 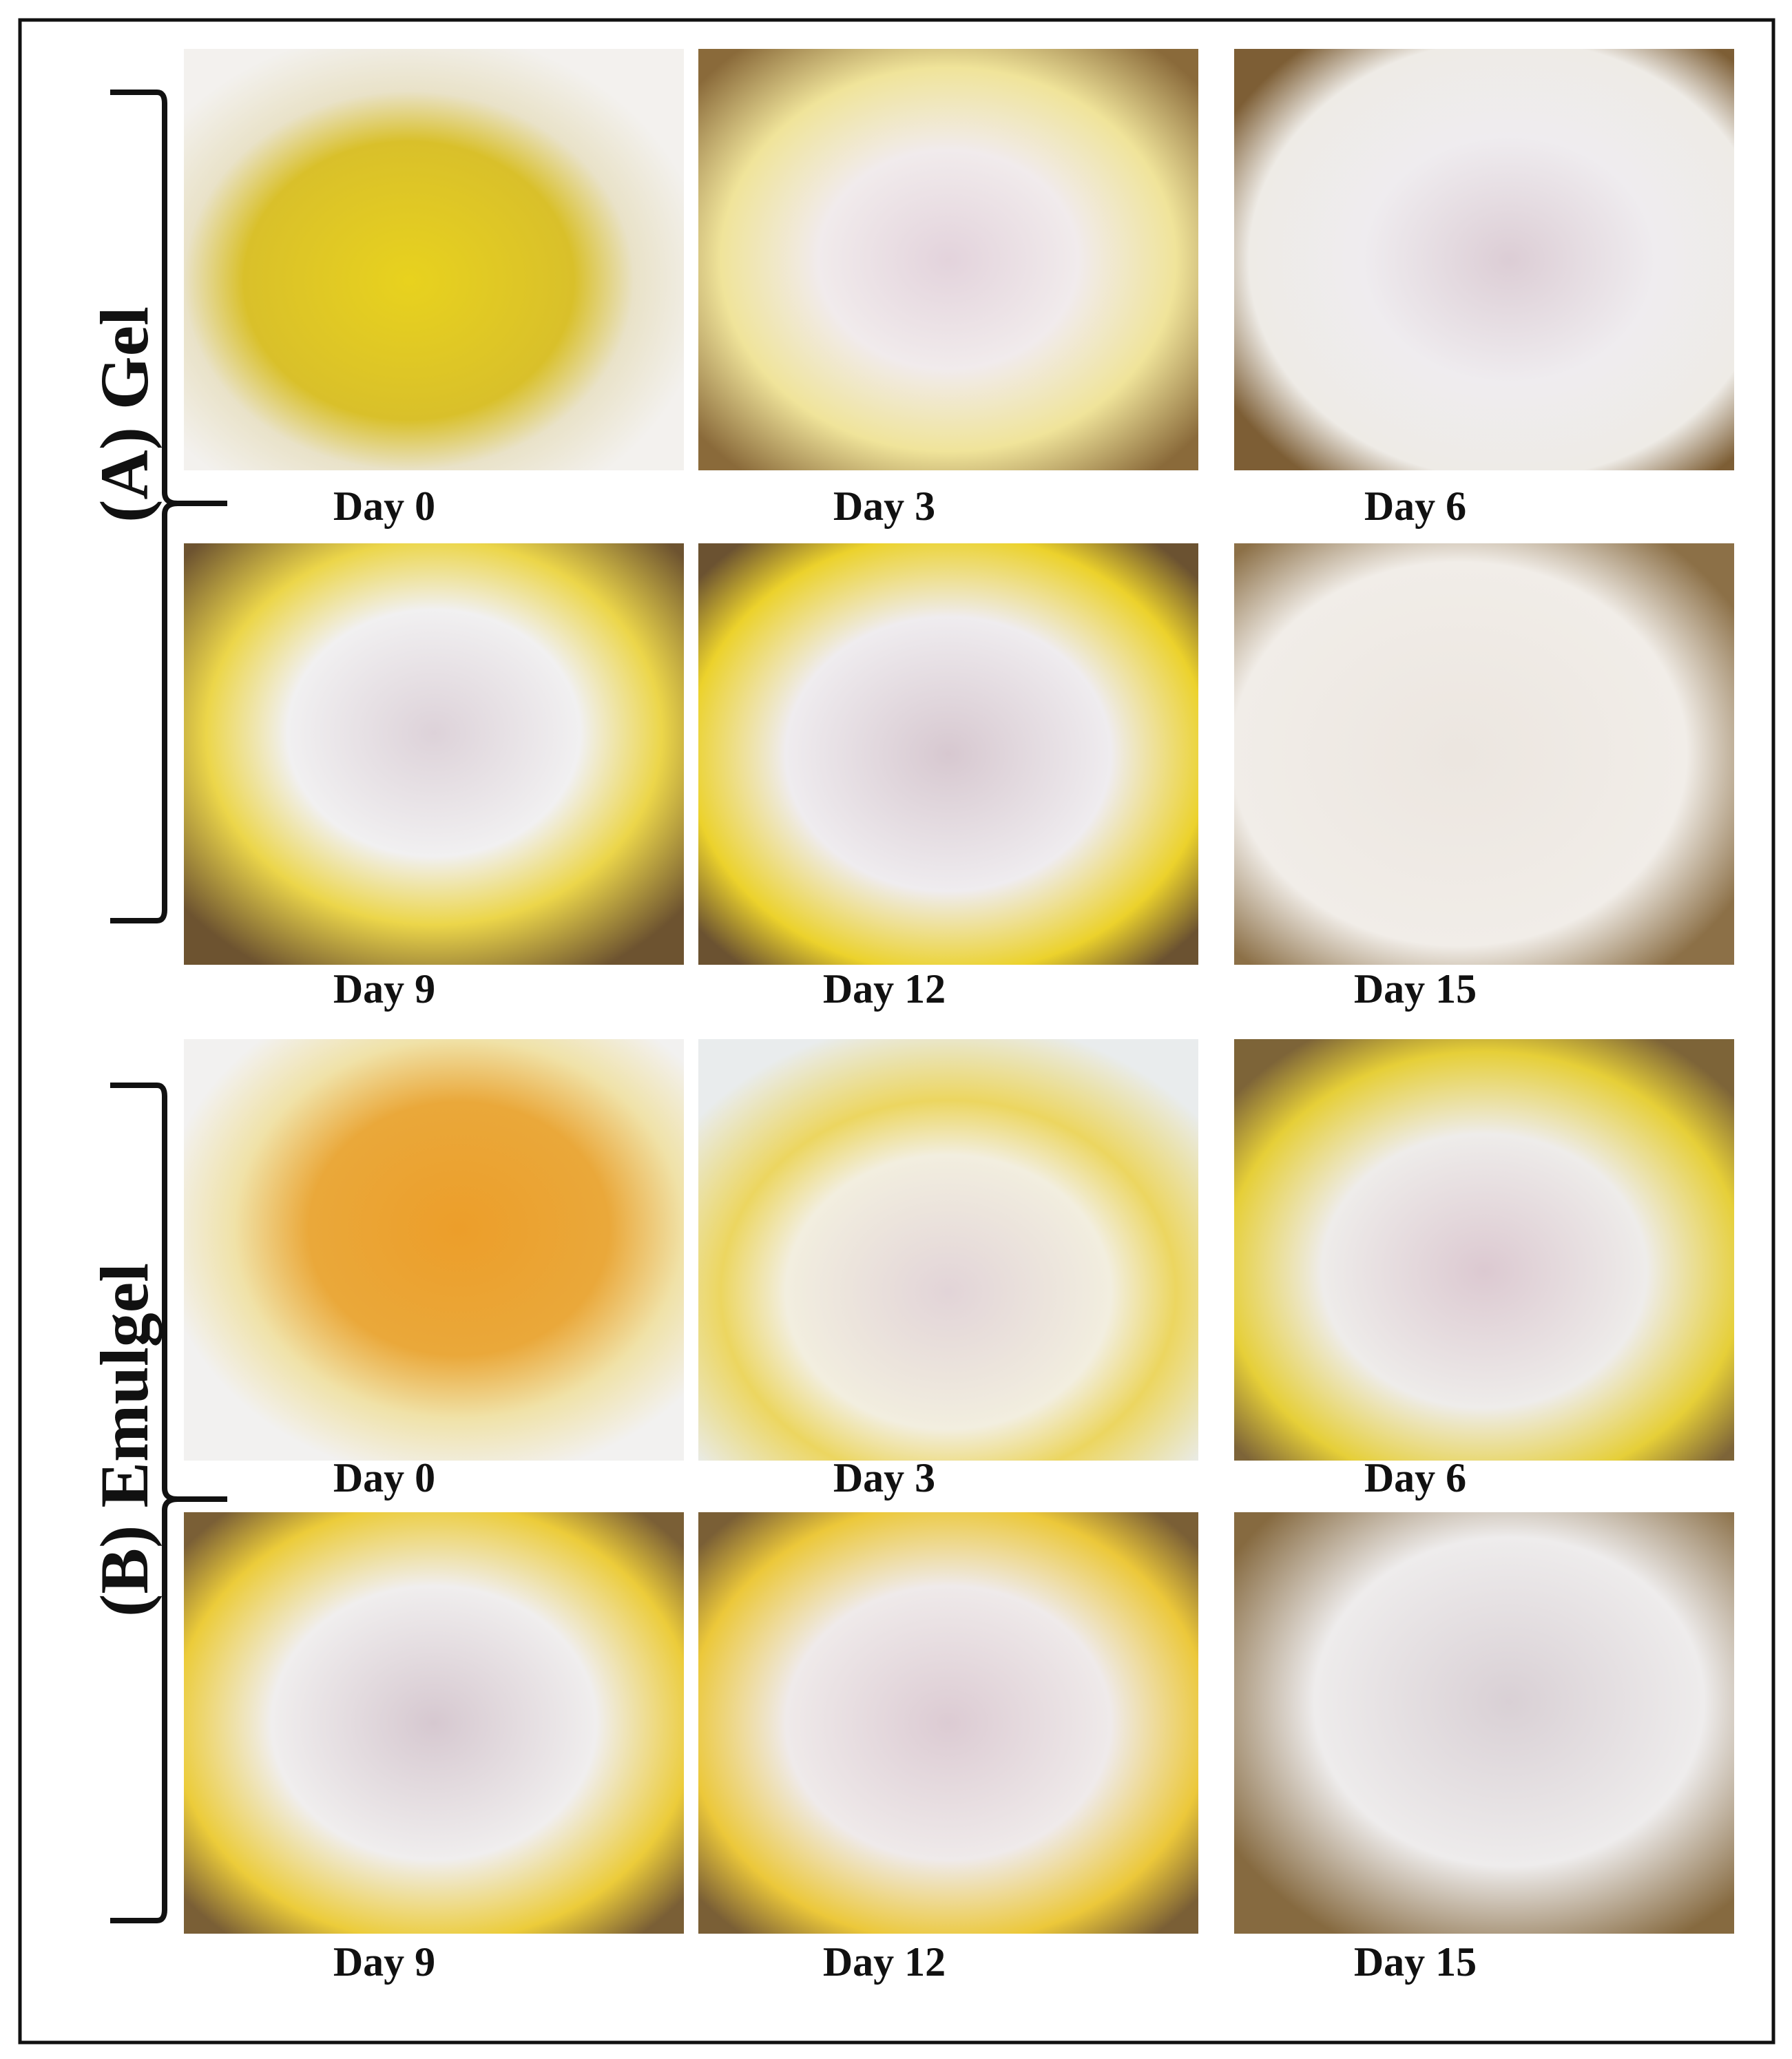 What do you see at coordinates (125, 414) in the screenshot?
I see `group-label: (A) Gel` at bounding box center [125, 414].